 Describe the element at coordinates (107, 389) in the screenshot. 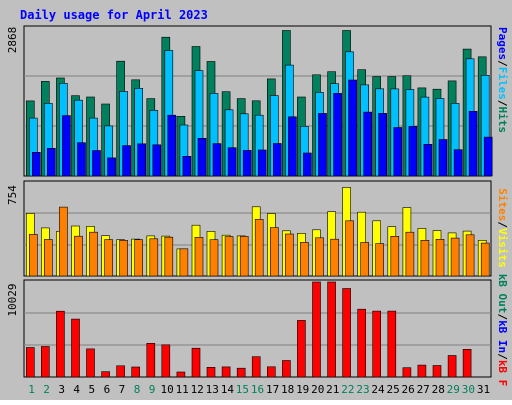

I see `x-tick-label: 6` at that location.